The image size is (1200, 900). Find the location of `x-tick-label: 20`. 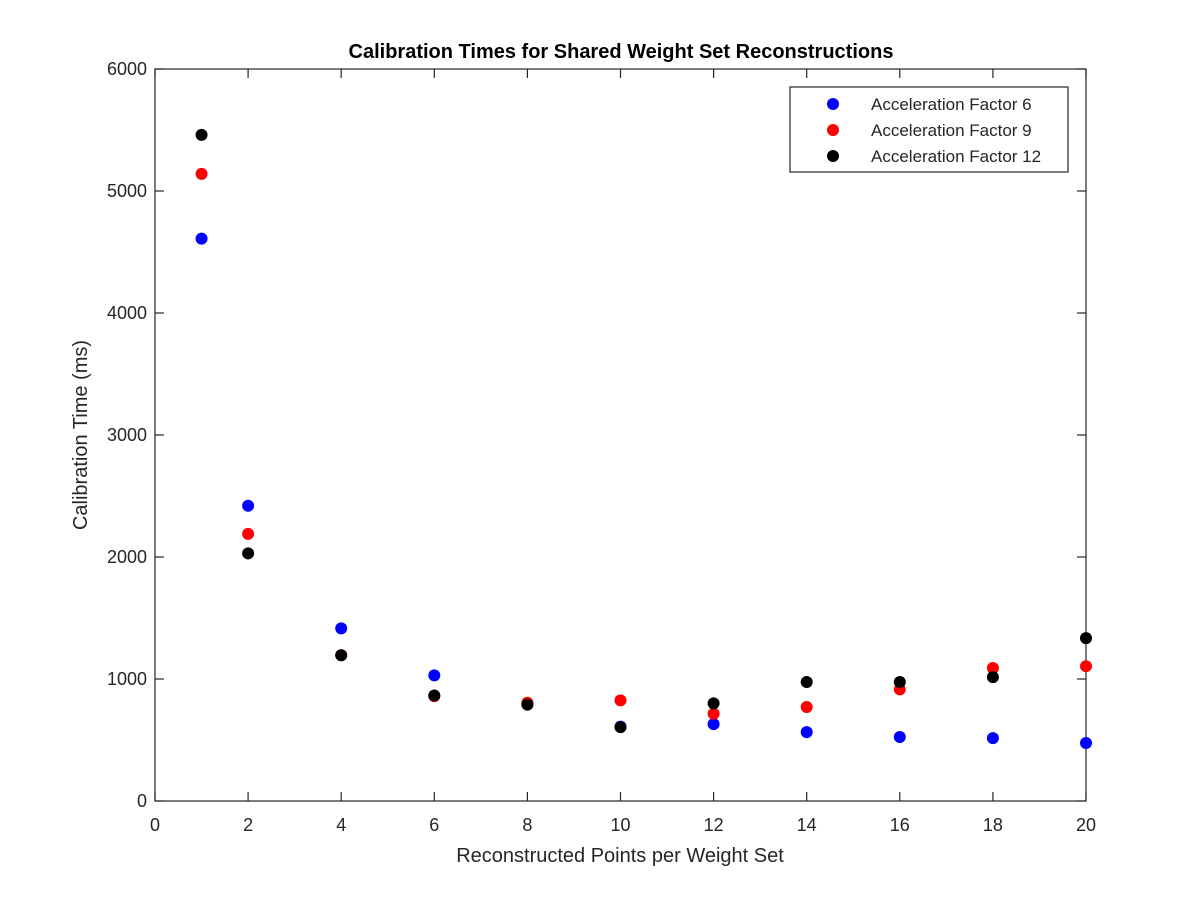

x-tick-label: 20 is located at coordinates (1086, 825).